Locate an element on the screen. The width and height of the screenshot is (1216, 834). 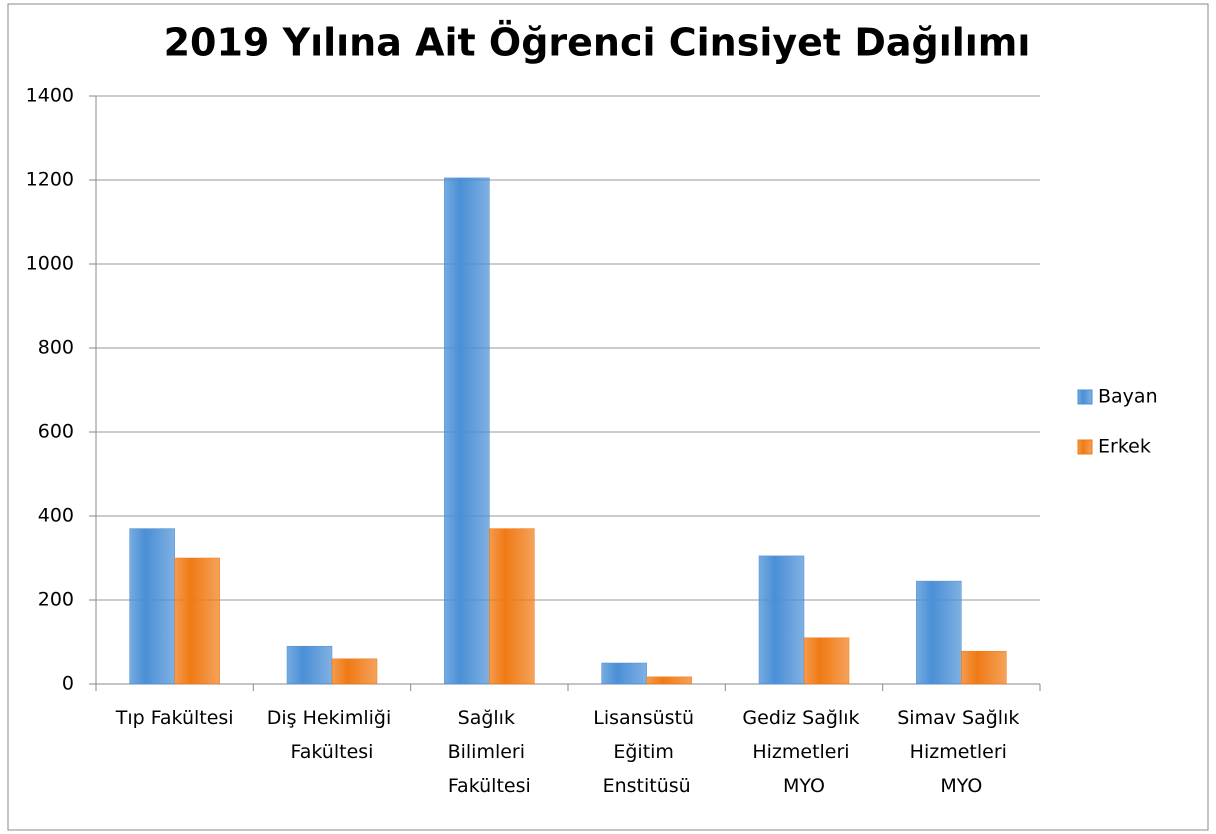
x-tick-label: Diş Hekimliği Fakültesi is located at coordinates (332, 735).